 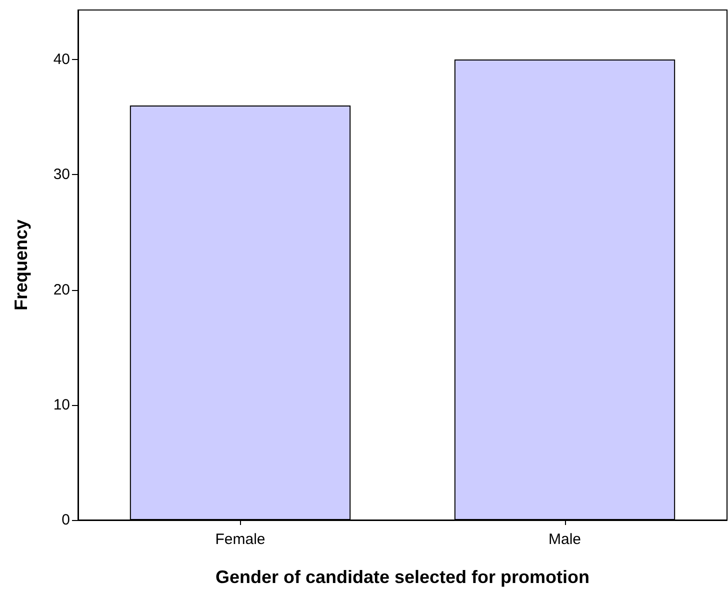 What do you see at coordinates (565, 539) in the screenshot?
I see `x-tick-label: Male` at bounding box center [565, 539].